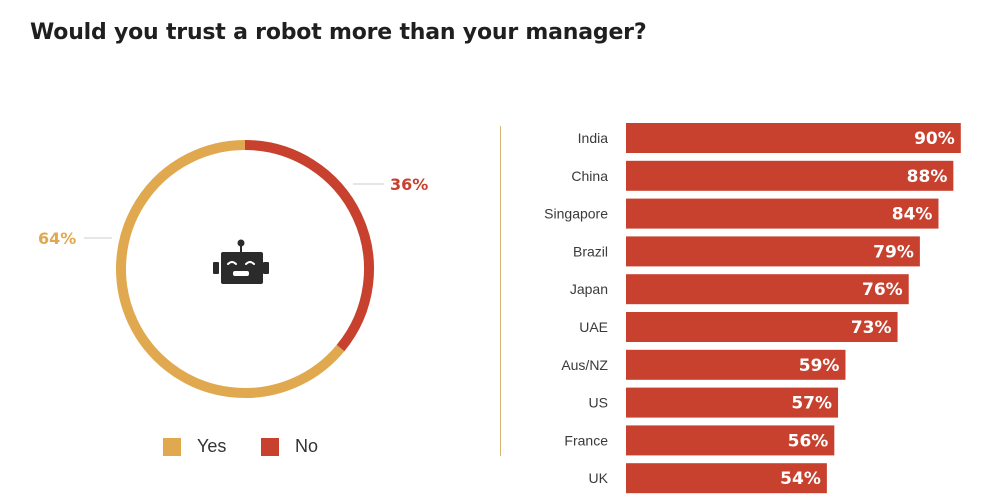  What do you see at coordinates (57, 238) in the screenshot?
I see `donut-label-yes: 64%` at bounding box center [57, 238].